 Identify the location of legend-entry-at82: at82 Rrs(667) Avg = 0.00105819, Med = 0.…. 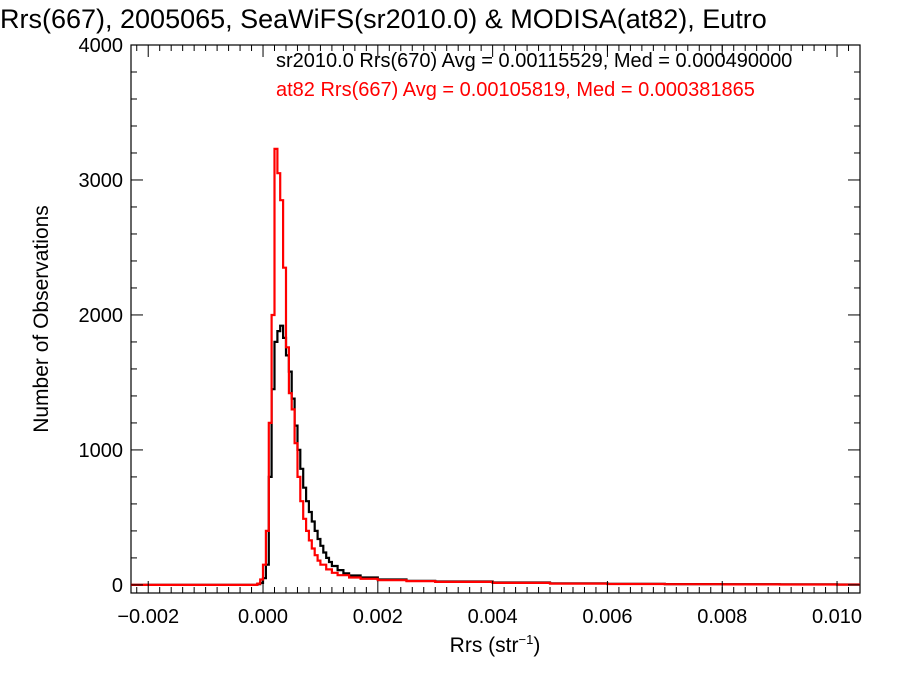
(515, 90).